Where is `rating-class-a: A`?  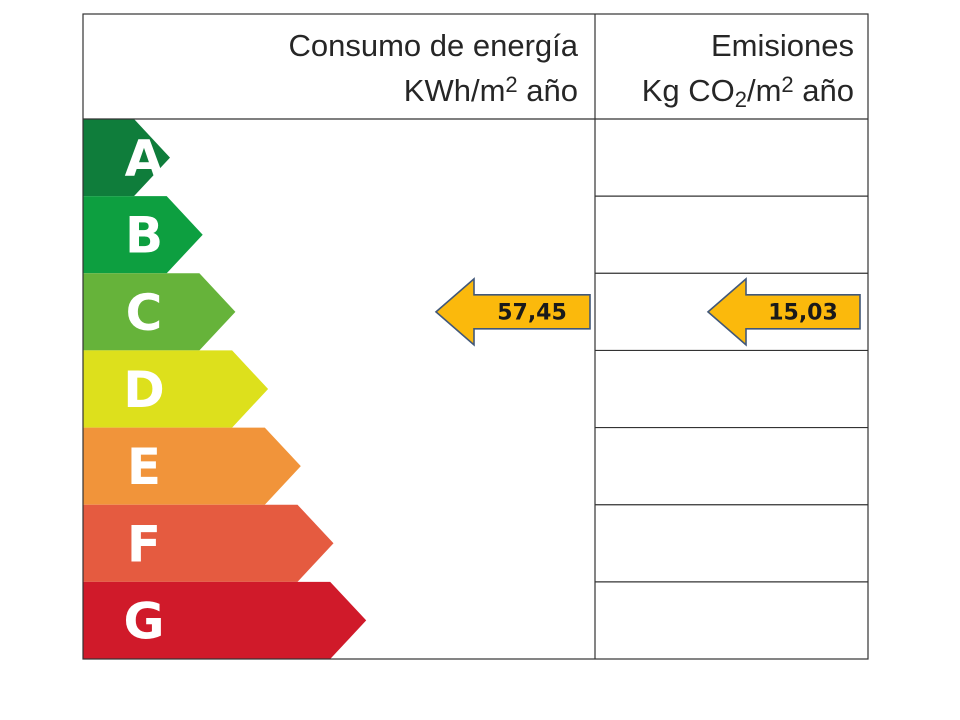 rating-class-a: A is located at coordinates (126, 158).